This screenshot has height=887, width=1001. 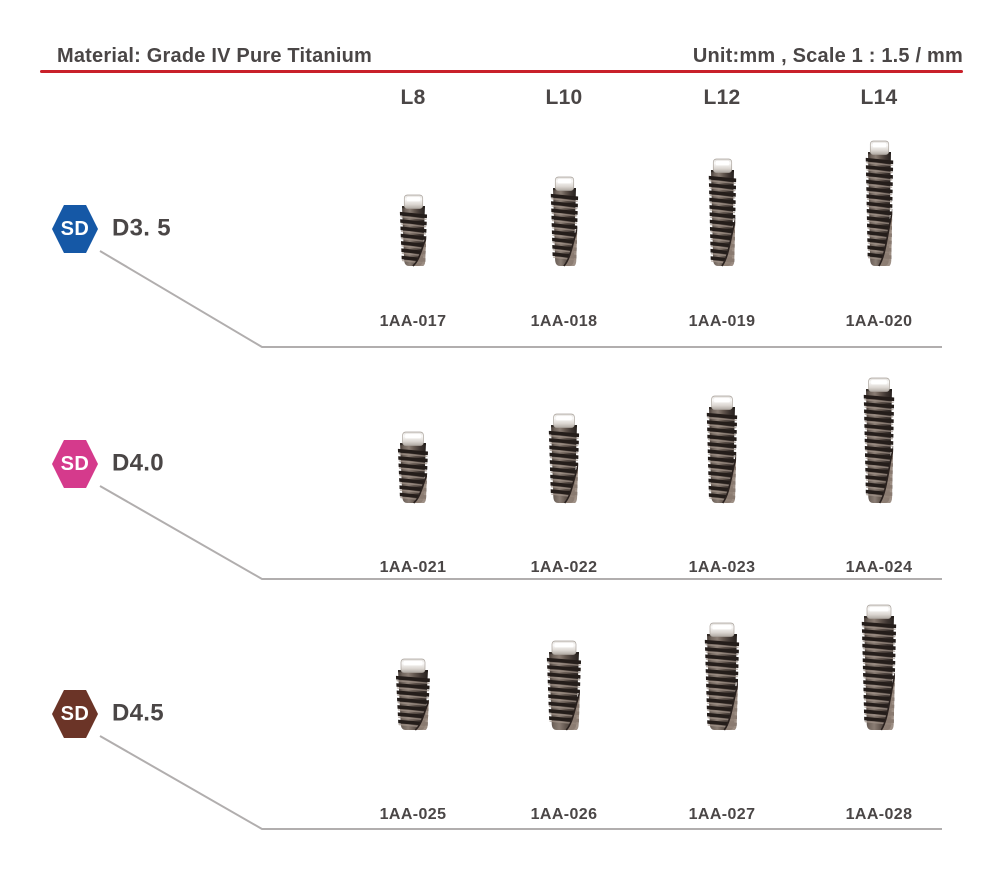 What do you see at coordinates (722, 97) in the screenshot?
I see `column-header-l12: L12` at bounding box center [722, 97].